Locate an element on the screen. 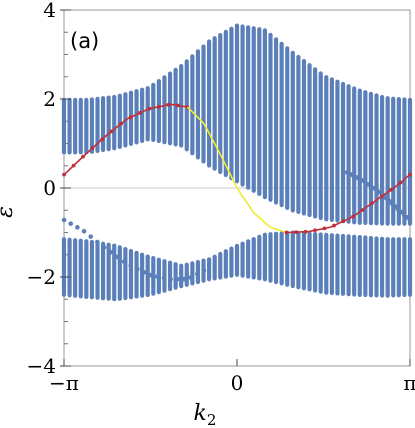  y-tick-label: 2 is located at coordinates (49, 99).